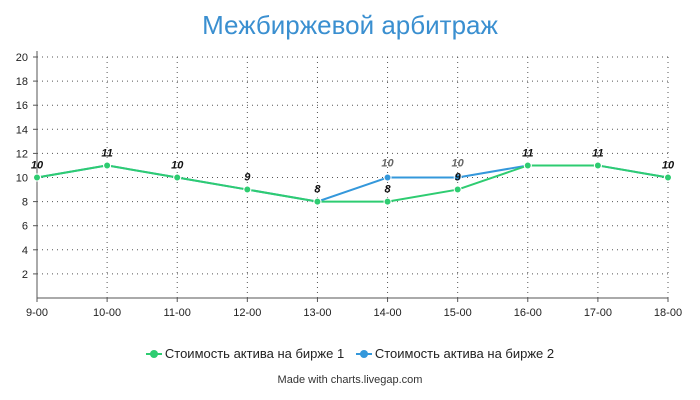  Describe the element at coordinates (25, 203) in the screenshot. I see `y-tick-label: 8` at that location.